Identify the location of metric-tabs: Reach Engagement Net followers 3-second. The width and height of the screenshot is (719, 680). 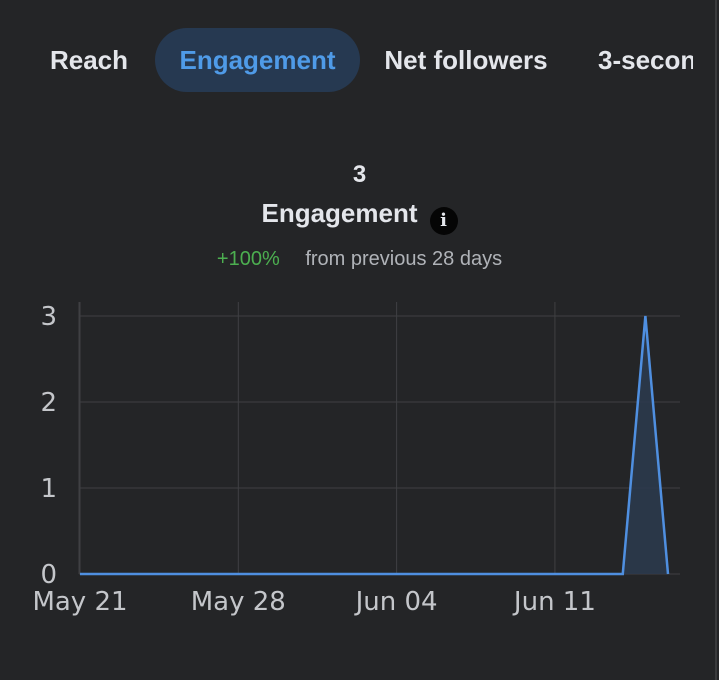
(346, 60).